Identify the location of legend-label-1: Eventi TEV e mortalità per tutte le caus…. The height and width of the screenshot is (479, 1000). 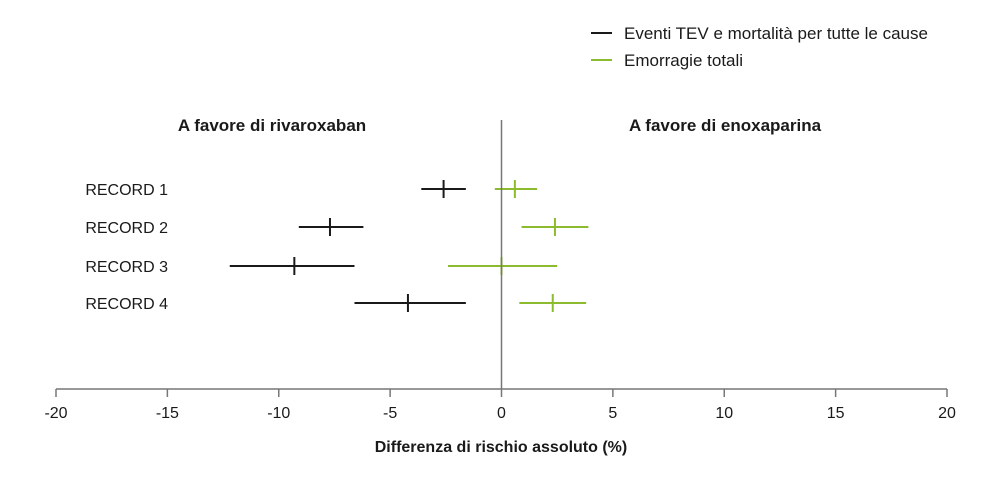
(776, 33).